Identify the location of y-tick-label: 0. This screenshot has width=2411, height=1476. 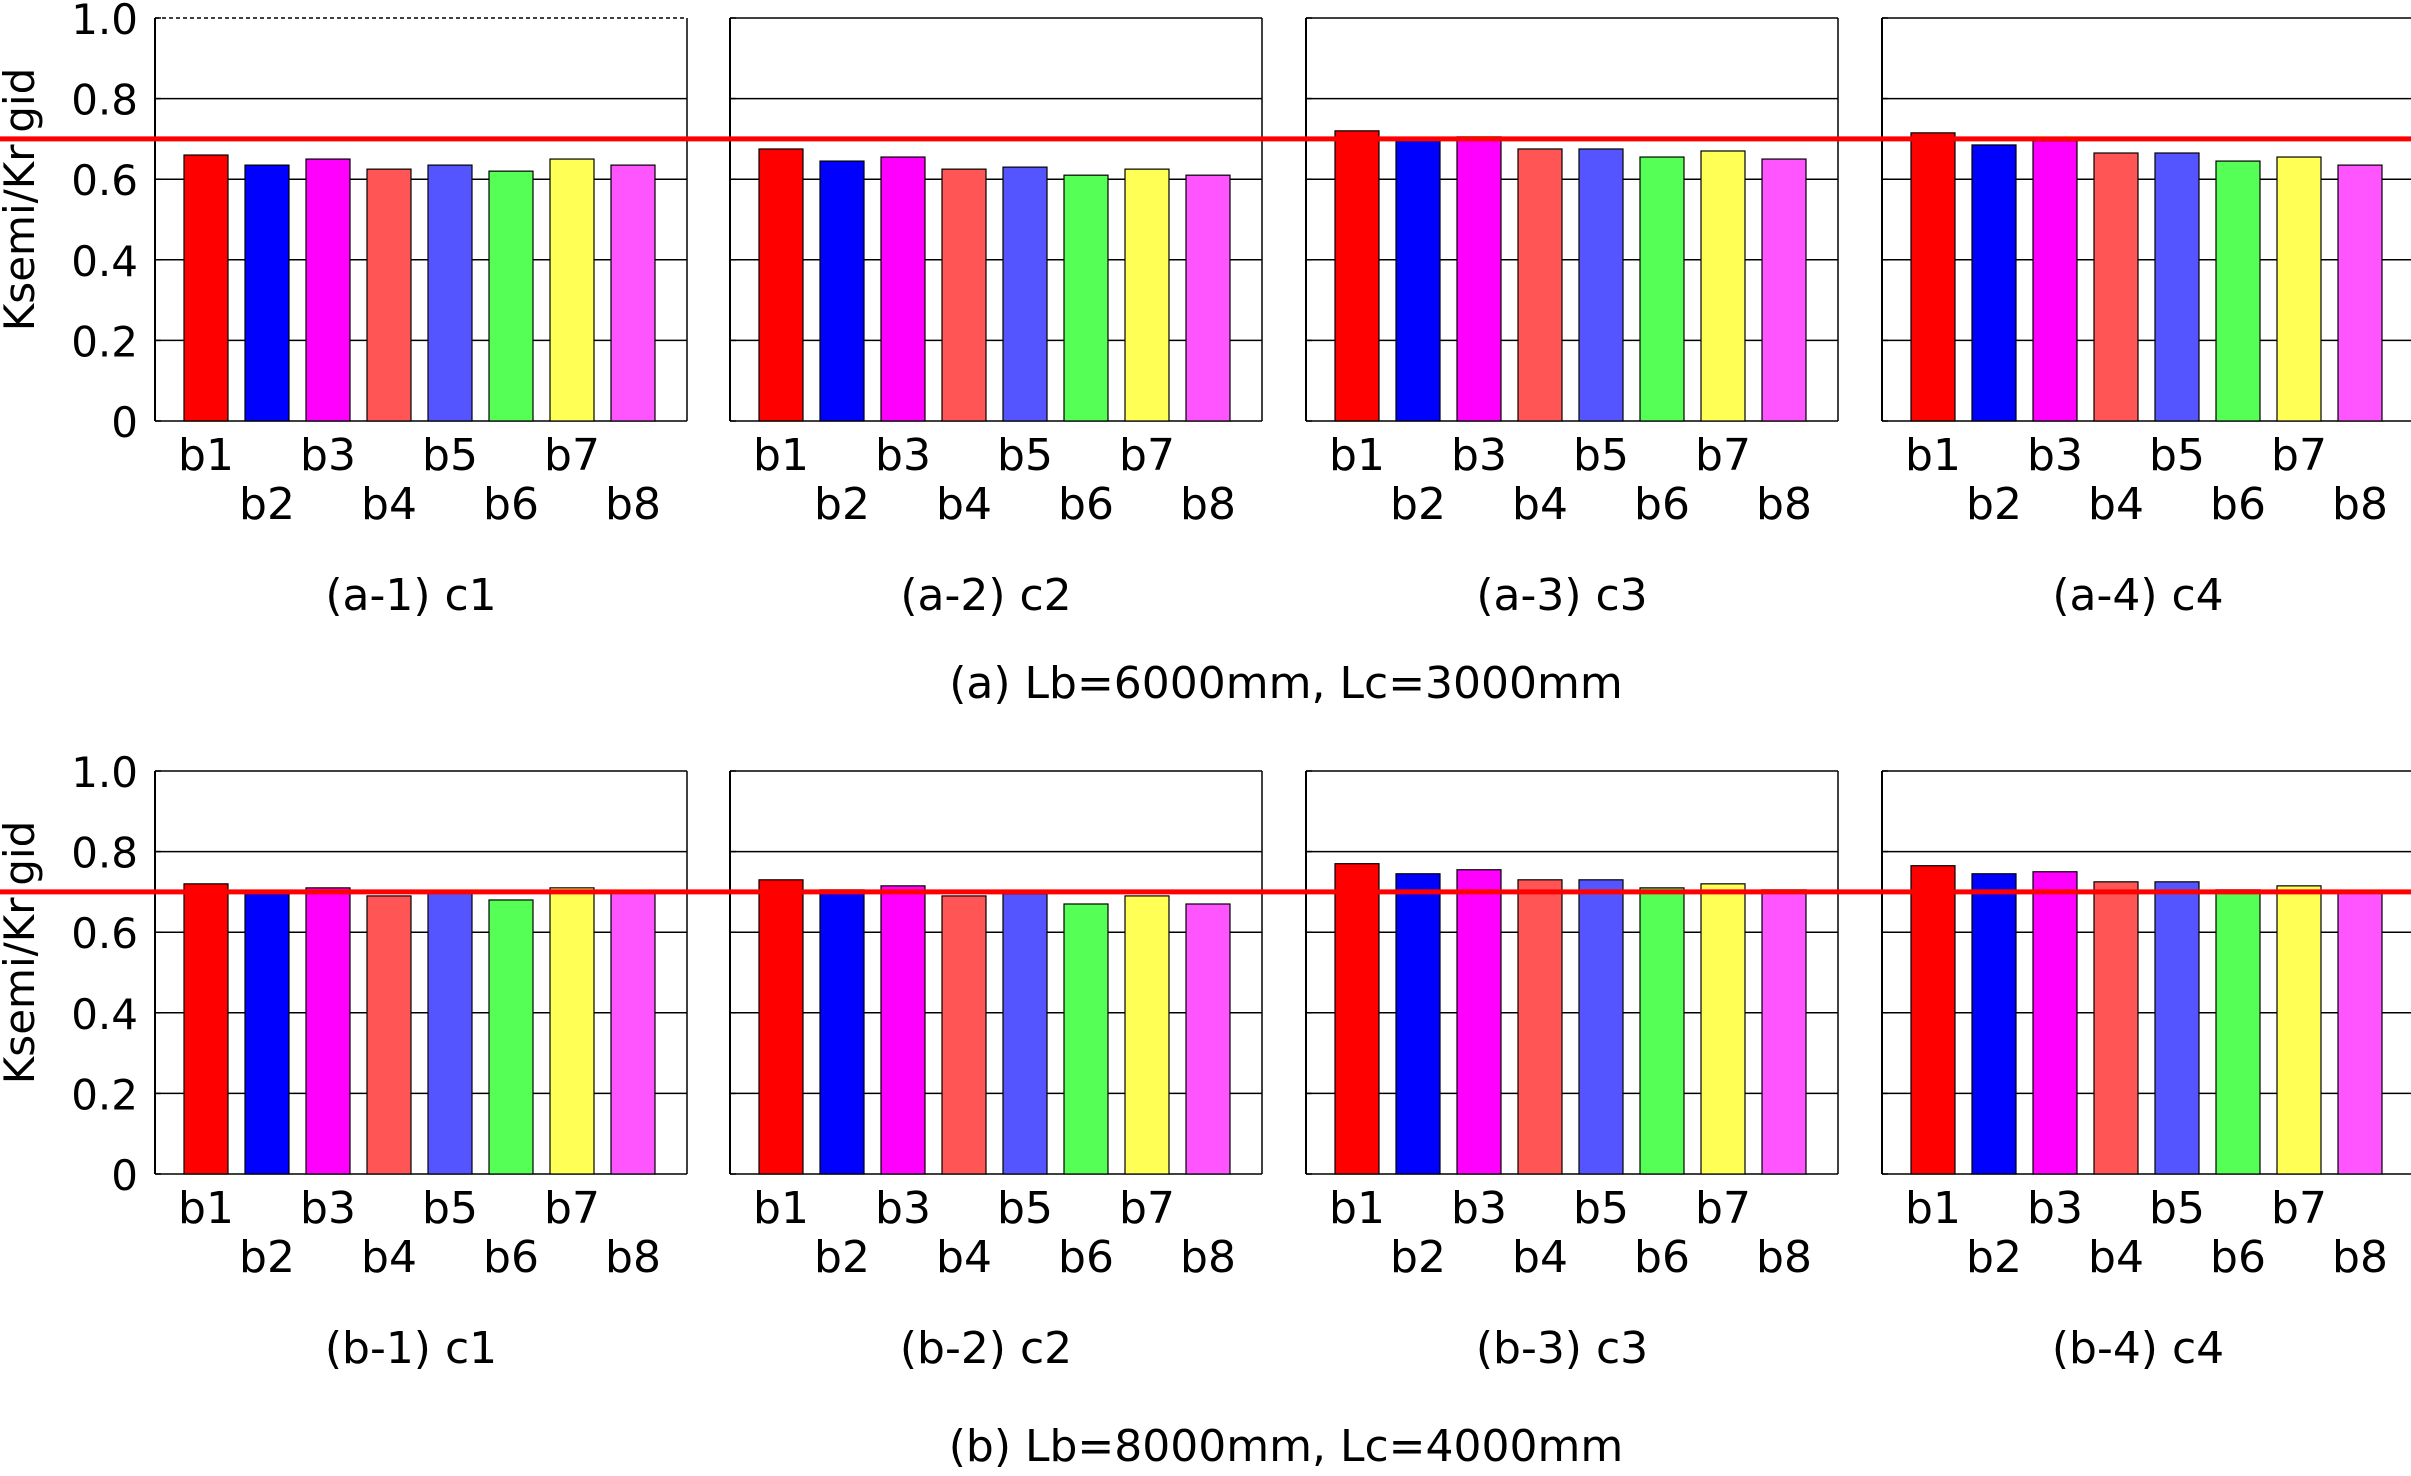
(124, 1175).